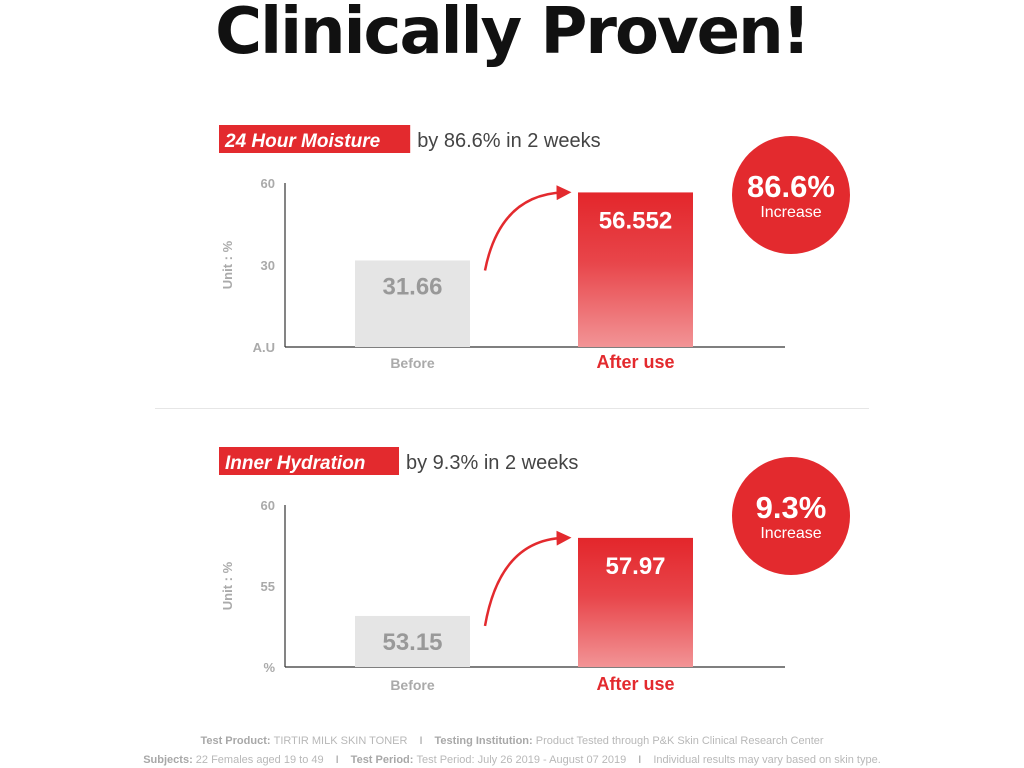 The height and width of the screenshot is (768, 1024). Describe the element at coordinates (259, 760) in the screenshot. I see `footer-value: 22 Females aged 19 to 49` at that location.